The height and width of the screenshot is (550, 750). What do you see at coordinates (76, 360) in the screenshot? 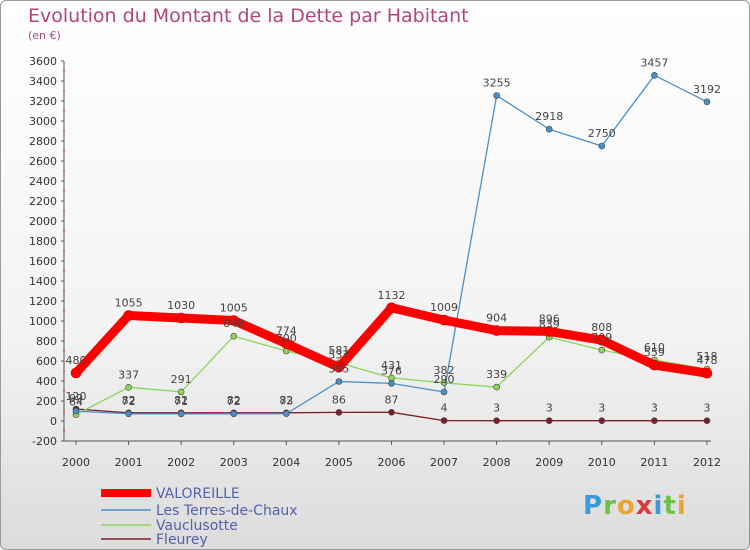
I see `data-label: 480` at bounding box center [76, 360].